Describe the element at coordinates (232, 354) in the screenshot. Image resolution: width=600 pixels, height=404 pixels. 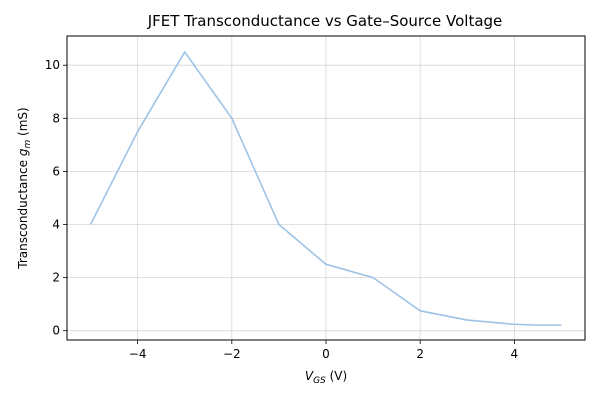
I see `x-tick-label: −2` at that location.